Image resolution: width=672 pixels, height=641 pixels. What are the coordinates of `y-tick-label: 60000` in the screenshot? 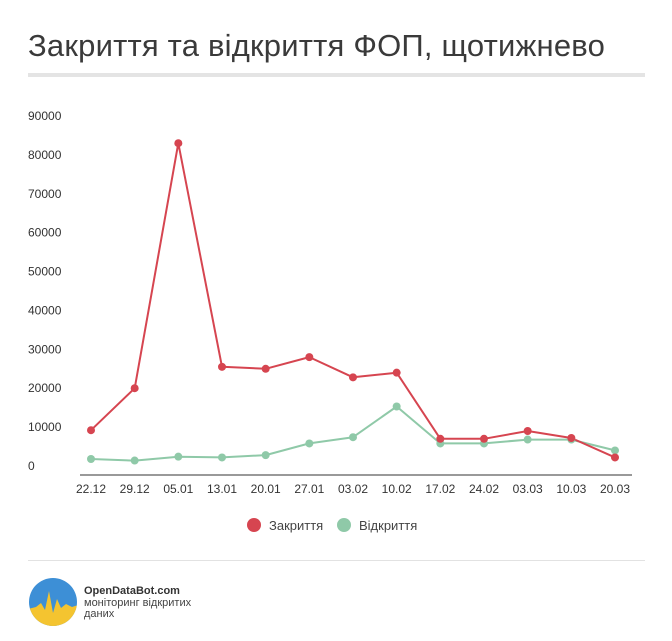 It's located at (45, 233).